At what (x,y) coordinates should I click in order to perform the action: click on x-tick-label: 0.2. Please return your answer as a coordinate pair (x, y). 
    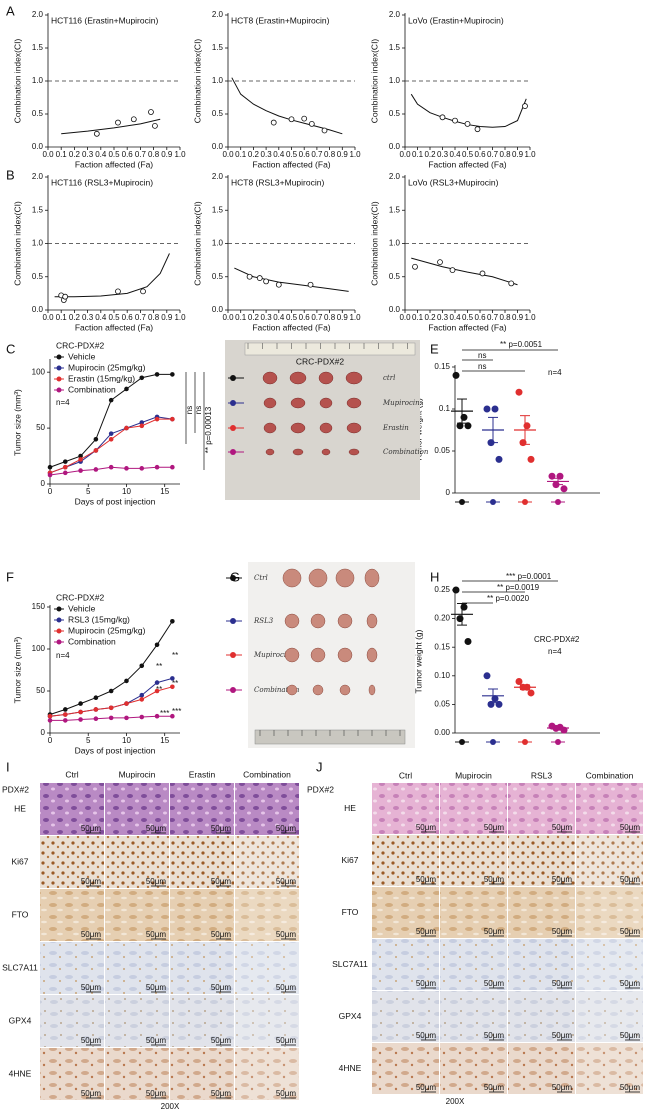
    Looking at the image, I should click on (430, 154).